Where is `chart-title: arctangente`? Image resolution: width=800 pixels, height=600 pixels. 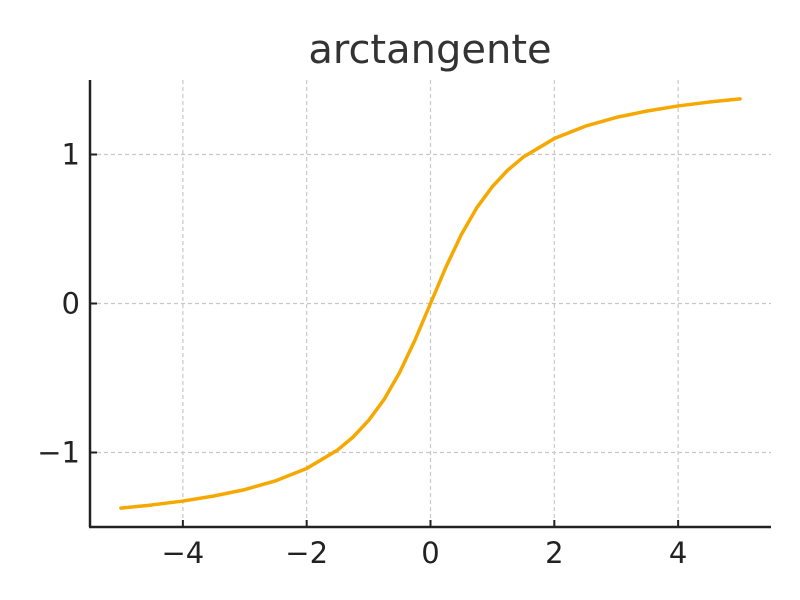
chart-title: arctangente is located at coordinates (429, 50).